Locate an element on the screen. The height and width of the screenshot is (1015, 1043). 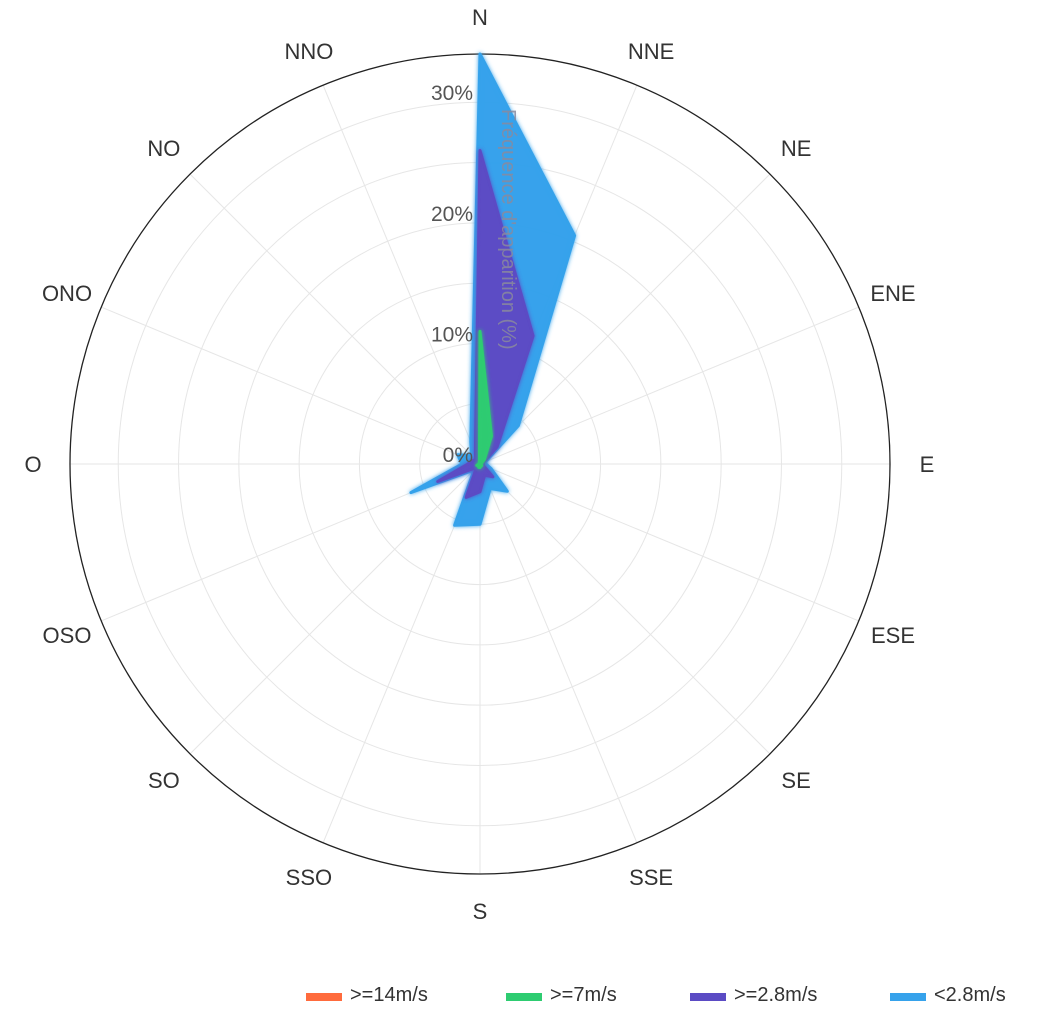
legend-item-7m-s: >=7m/s is located at coordinates (561, 995).